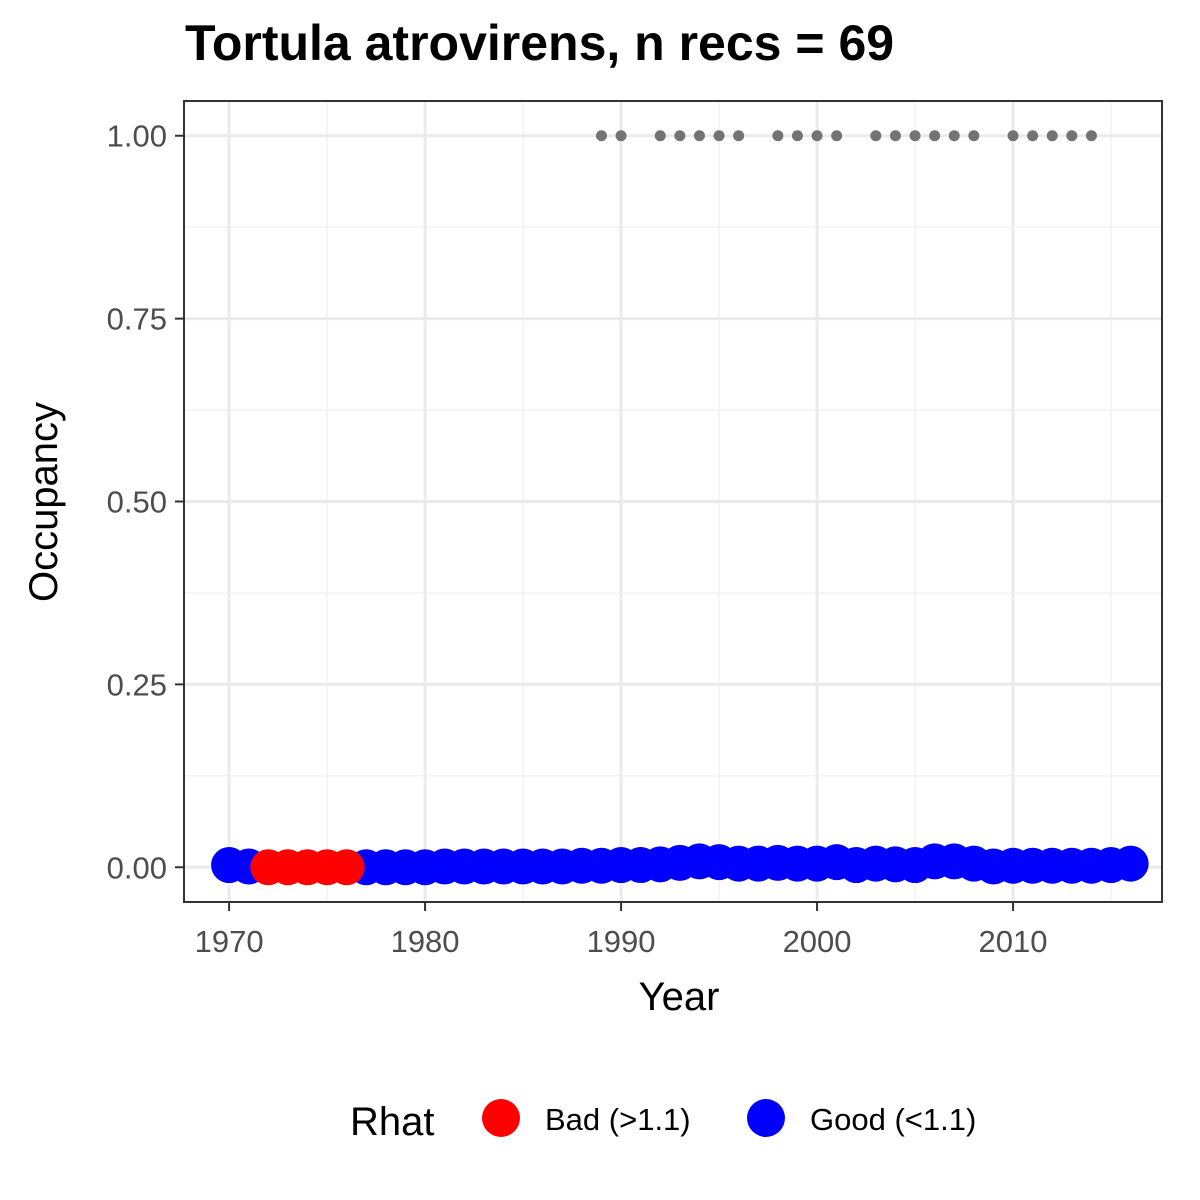 The height and width of the screenshot is (1200, 1200). I want to click on y-tick-label: 0.25, so click(137, 684).